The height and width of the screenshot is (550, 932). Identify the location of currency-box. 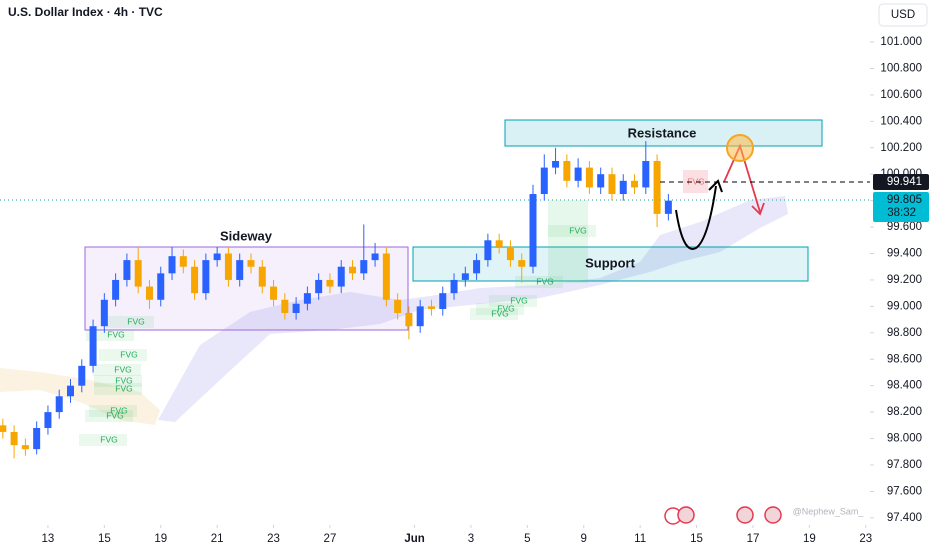
(903, 15).